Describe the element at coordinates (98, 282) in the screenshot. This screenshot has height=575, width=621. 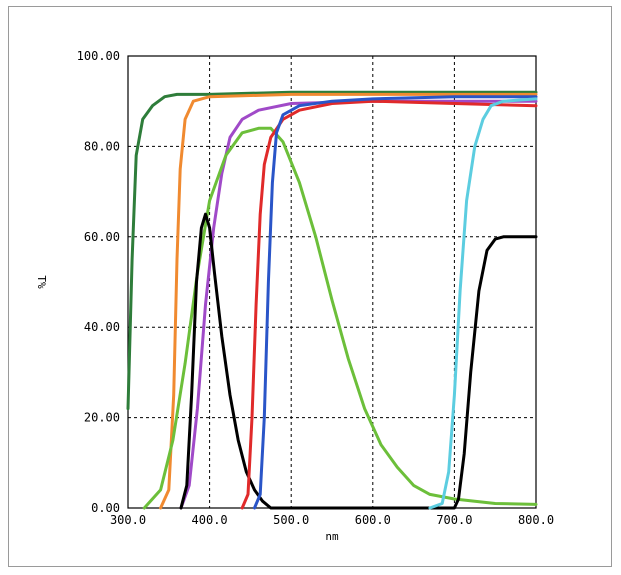
I see `y-tick-labels: 0.00 20.00 40.00 60.00 80.00 100.00` at that location.